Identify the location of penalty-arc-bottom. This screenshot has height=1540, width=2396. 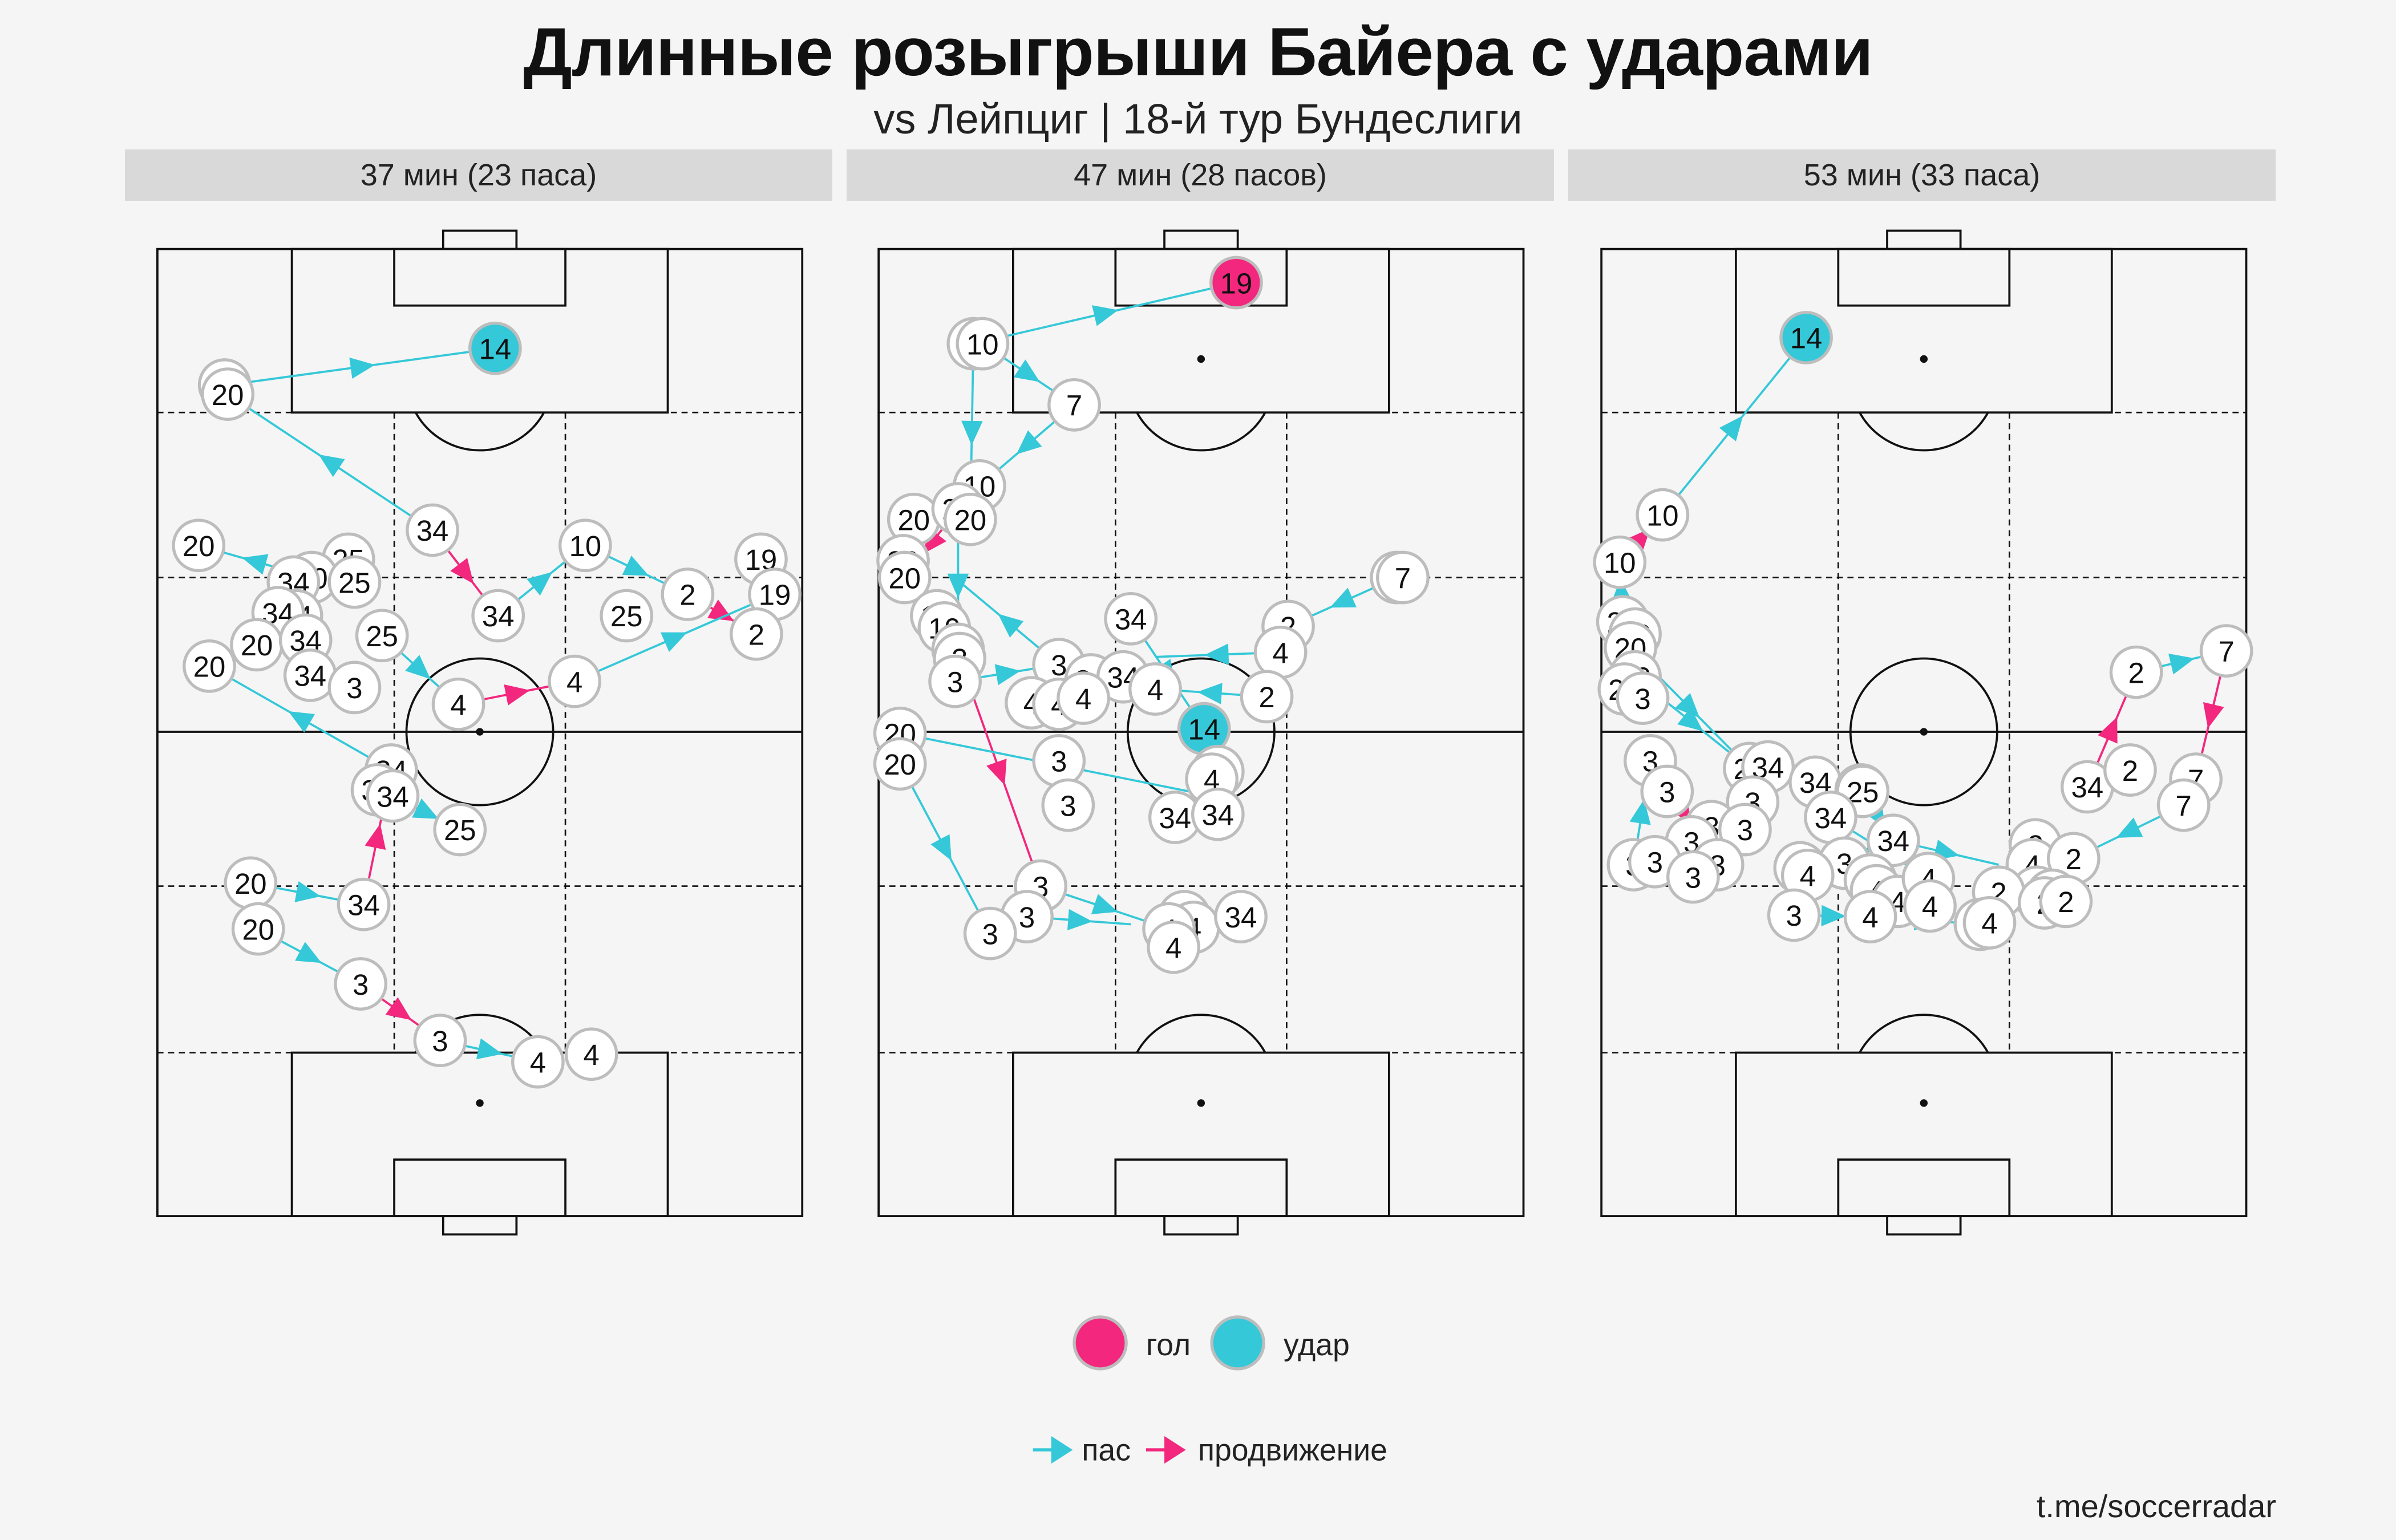
(1924, 1033).